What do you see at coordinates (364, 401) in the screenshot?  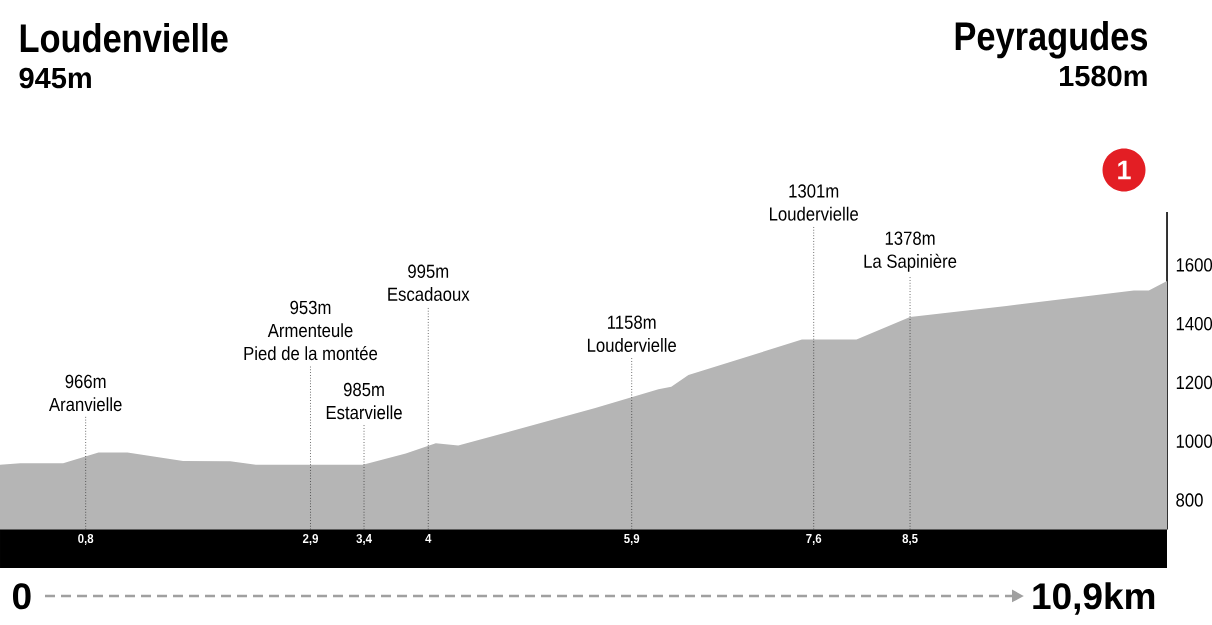 I see `ref-line-label: 985m Estarvielle` at bounding box center [364, 401].